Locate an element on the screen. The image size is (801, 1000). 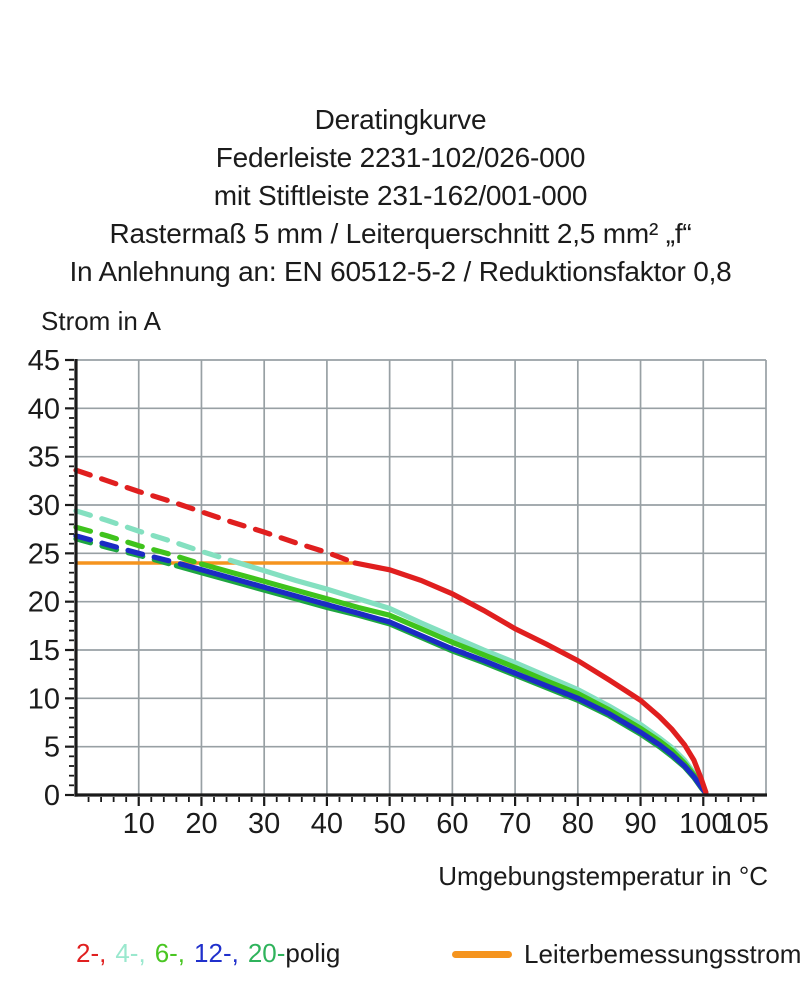
legend-suffix-polig: polig is located at coordinates (313, 953).